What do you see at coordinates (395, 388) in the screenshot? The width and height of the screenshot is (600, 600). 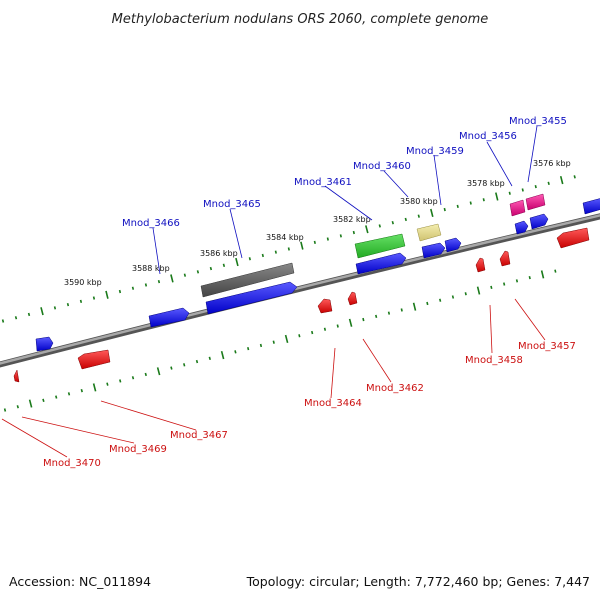 I see `gene-label-mnod-3462: Mnod_3462` at bounding box center [395, 388].